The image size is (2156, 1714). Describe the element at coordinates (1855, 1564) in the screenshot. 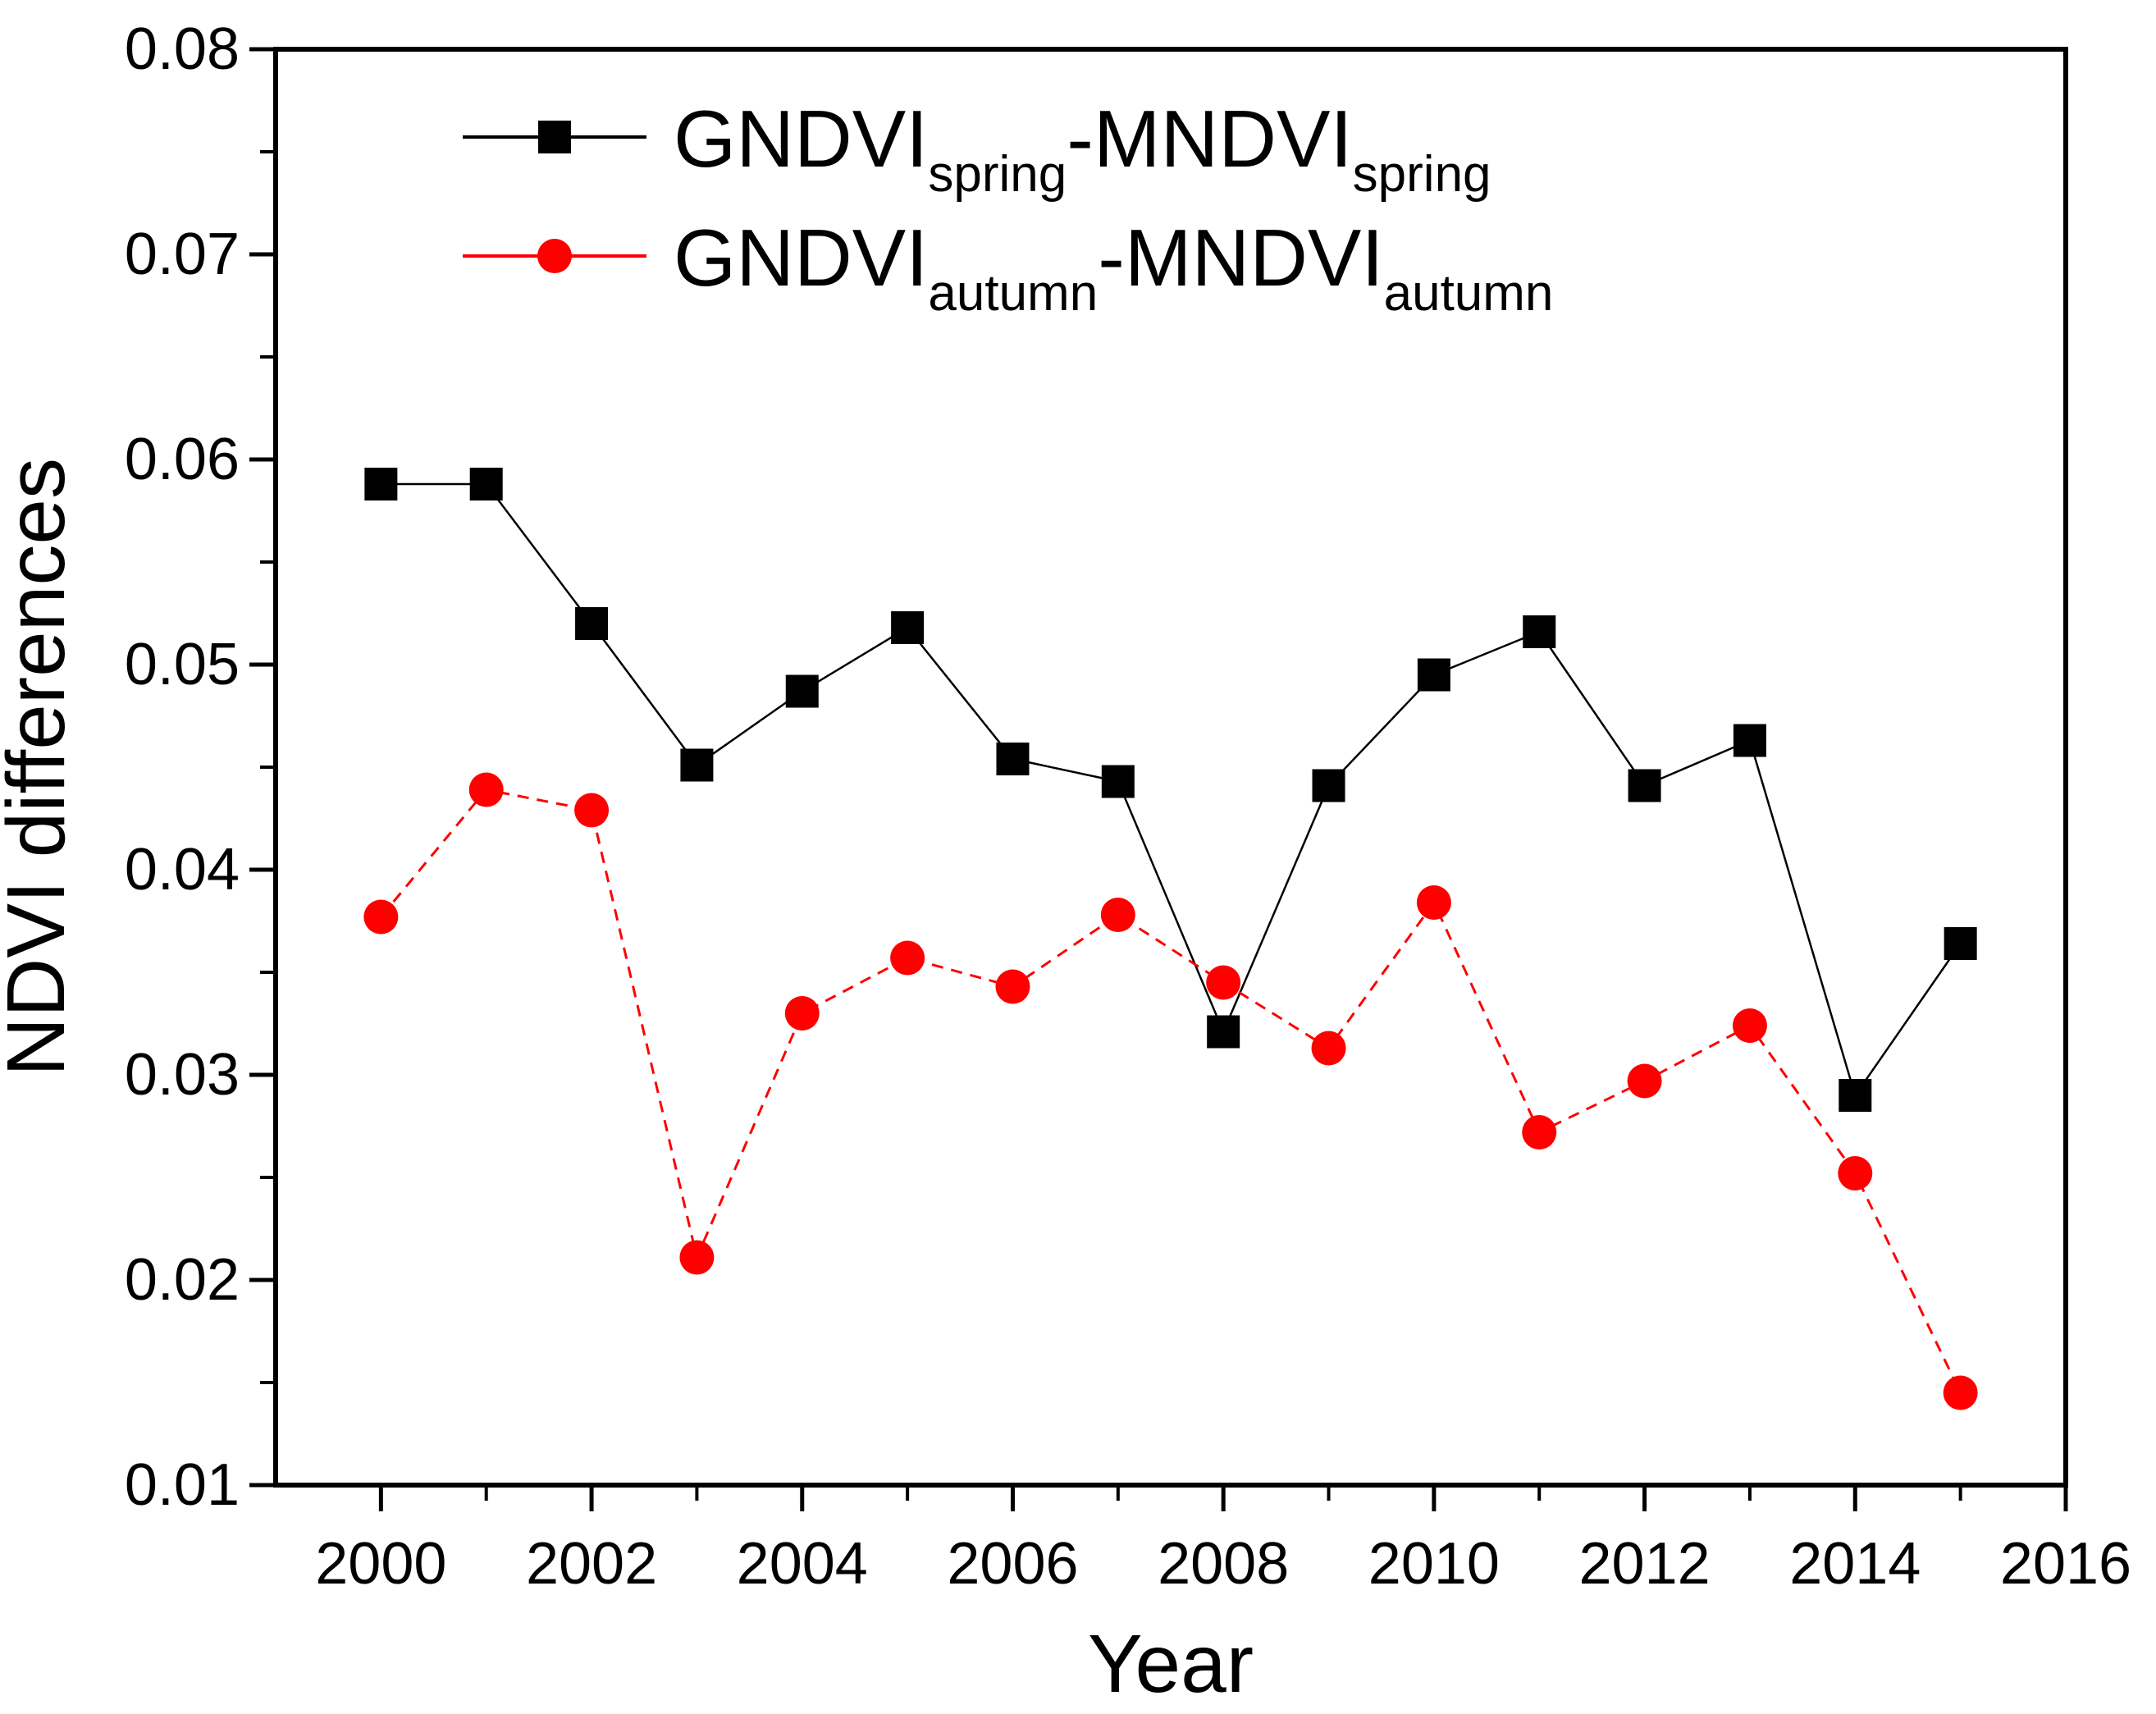

I see `x-tick-label: 2014` at that location.